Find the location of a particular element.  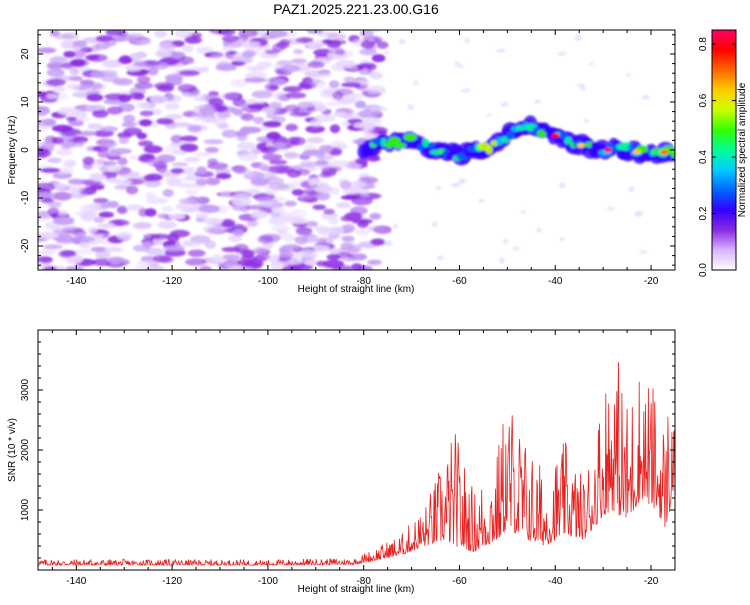

y-tick-label: 10 is located at coordinates (25, 102).